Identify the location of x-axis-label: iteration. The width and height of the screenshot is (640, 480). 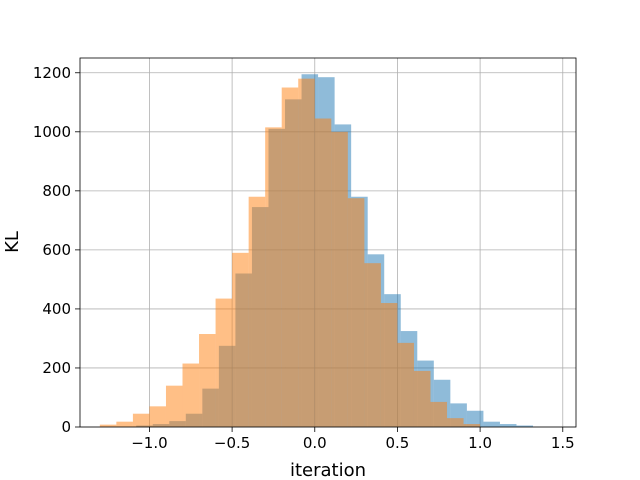
(328, 470).